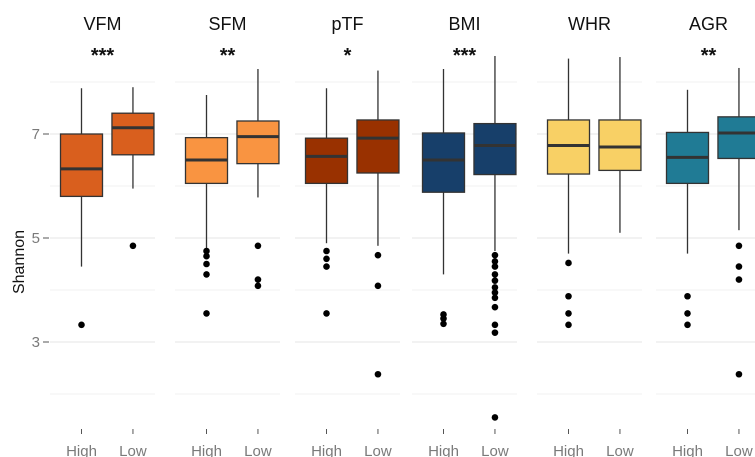 The width and height of the screenshot is (755, 457). I want to click on significance-label: *, so click(348, 56).